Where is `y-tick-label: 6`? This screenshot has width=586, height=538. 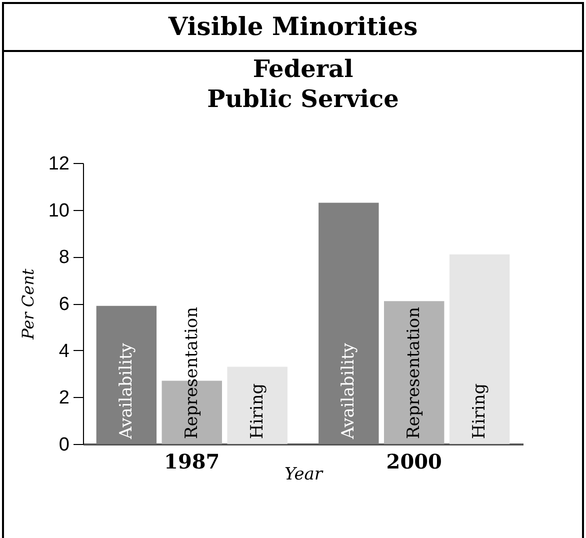
y-tick-label: 6 is located at coordinates (64, 304).